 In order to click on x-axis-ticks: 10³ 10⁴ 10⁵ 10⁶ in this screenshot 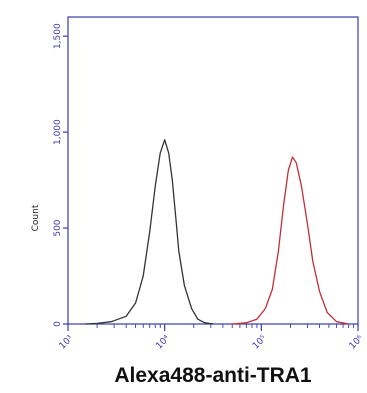, I will do `click(212, 337)`.